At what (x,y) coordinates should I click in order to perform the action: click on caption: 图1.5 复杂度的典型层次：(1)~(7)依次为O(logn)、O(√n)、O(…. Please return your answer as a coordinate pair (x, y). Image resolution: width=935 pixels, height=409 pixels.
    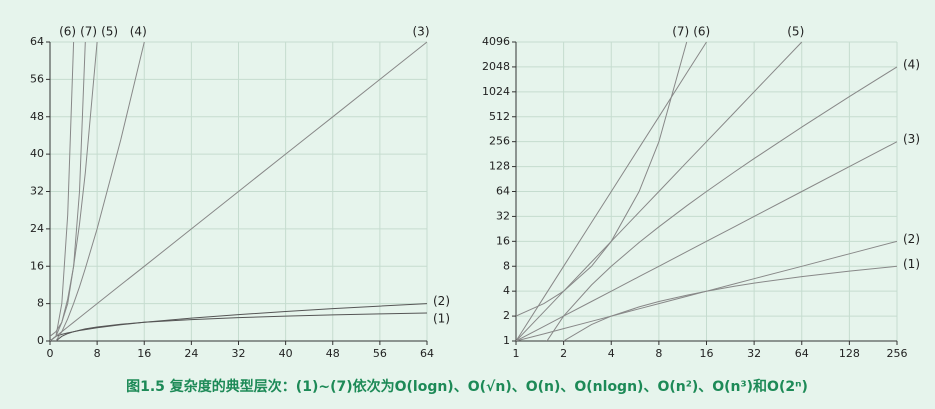
    Looking at the image, I should click on (467, 386).